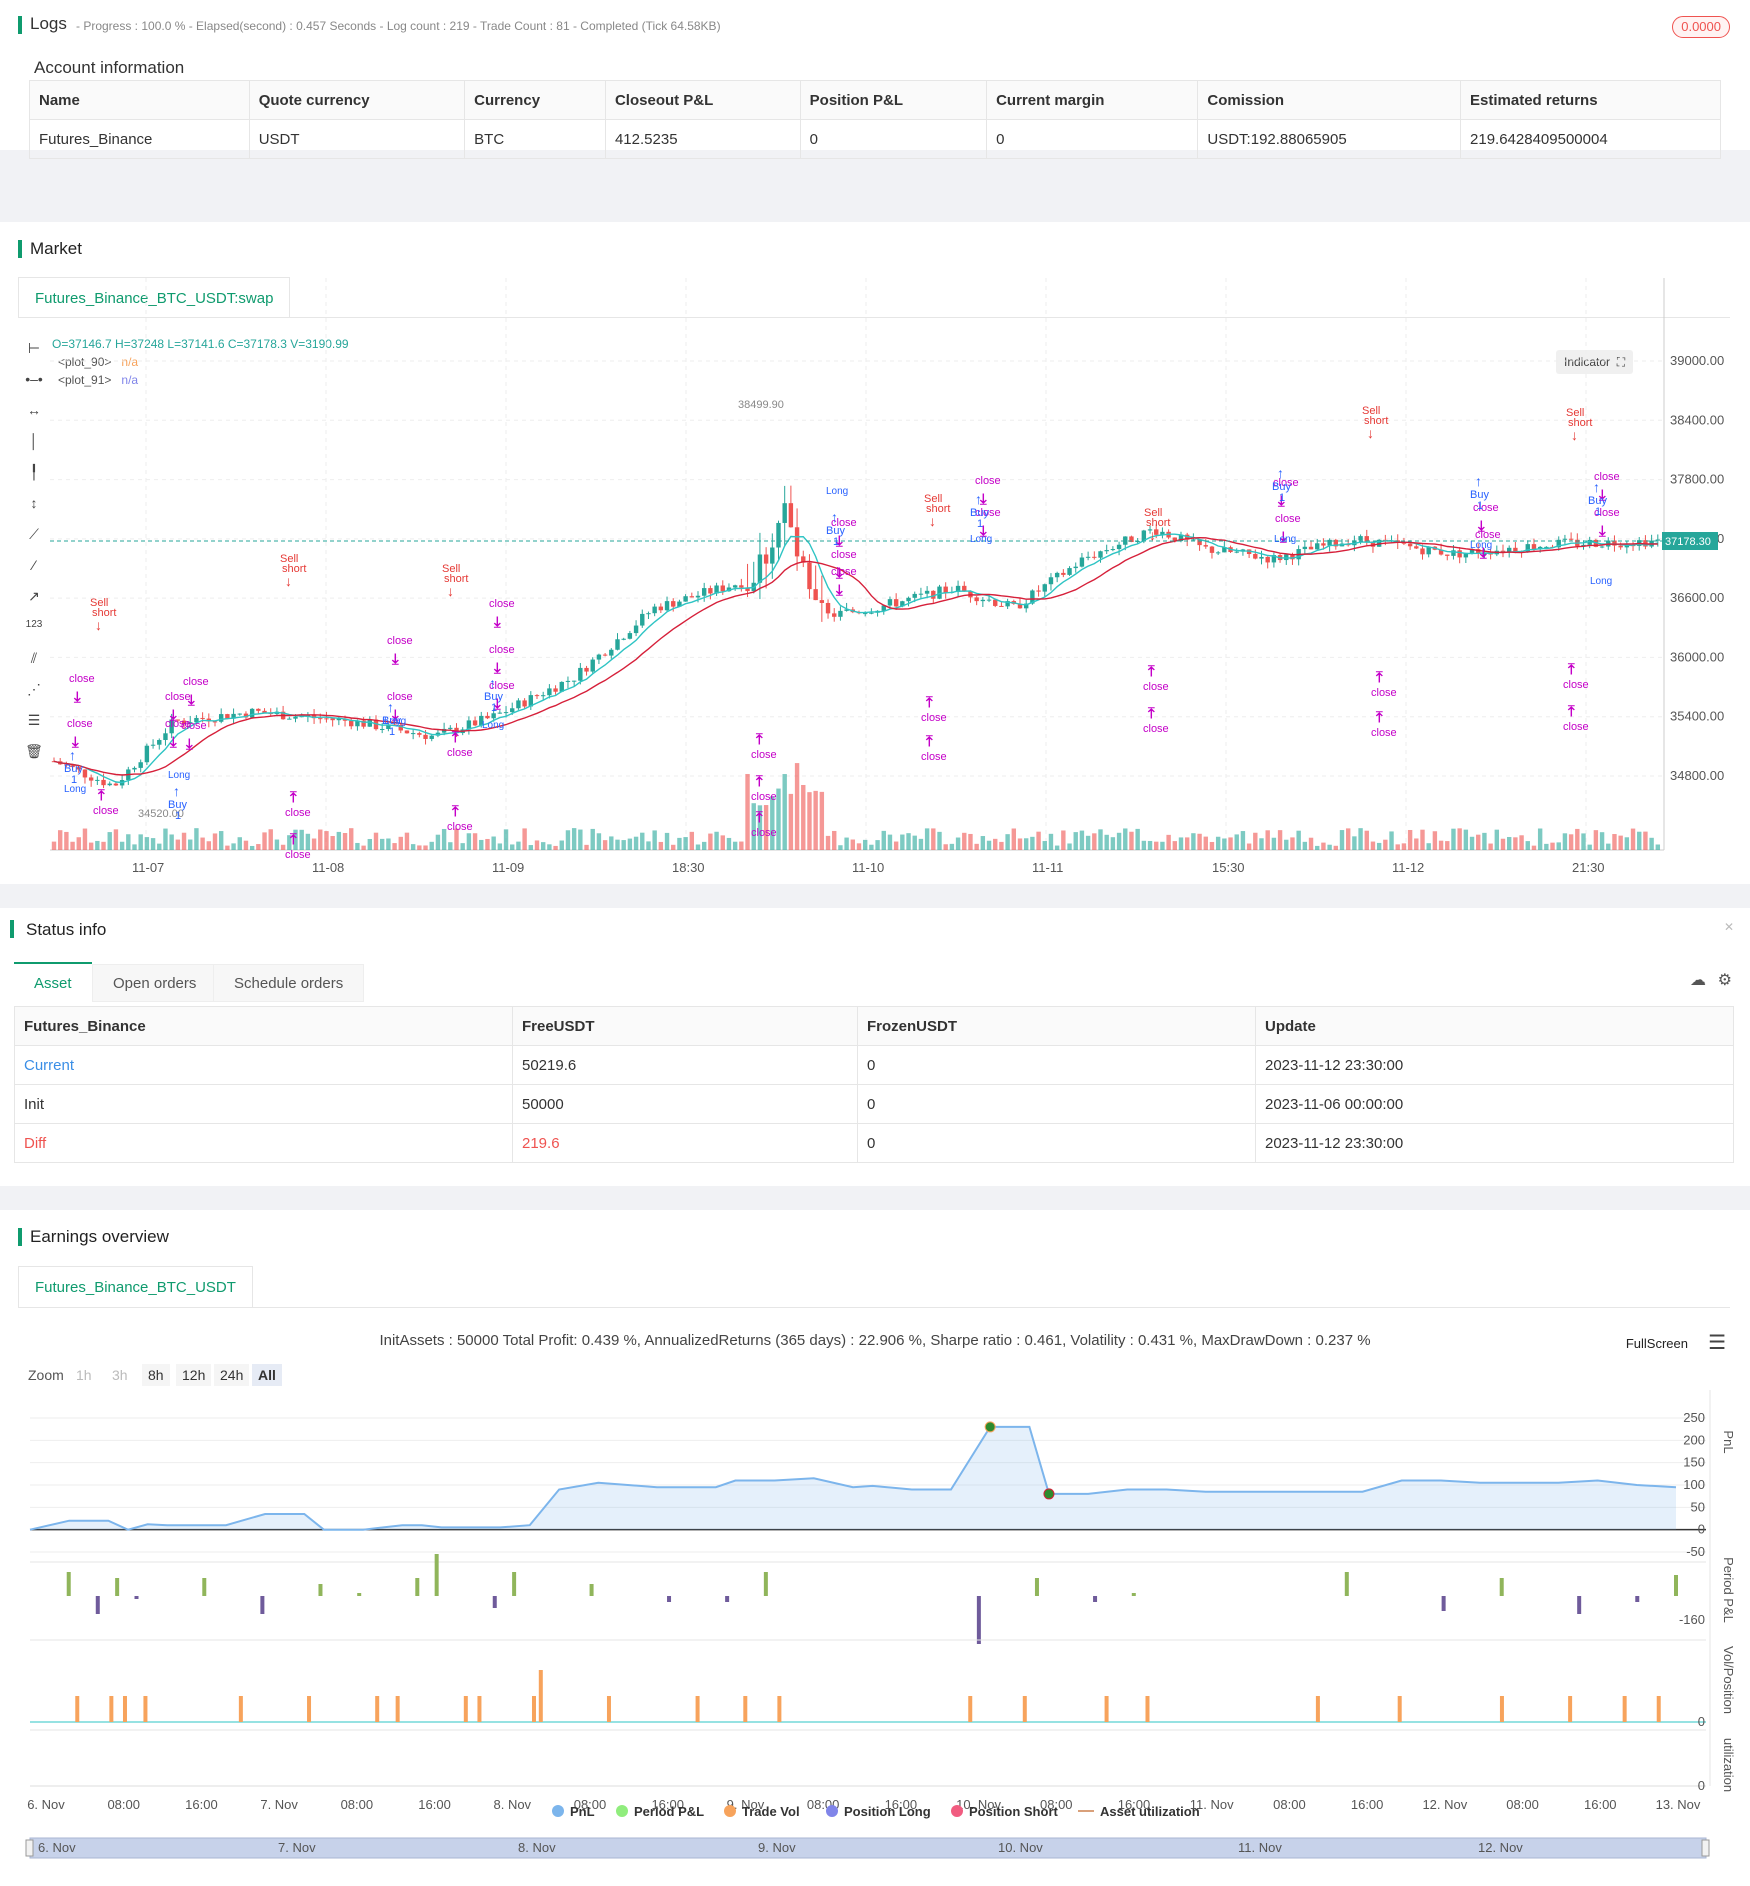 This screenshot has height=1886, width=1750. Describe the element at coordinates (34, 658) in the screenshot. I see `parallel-channel-icon: ⫽` at that location.